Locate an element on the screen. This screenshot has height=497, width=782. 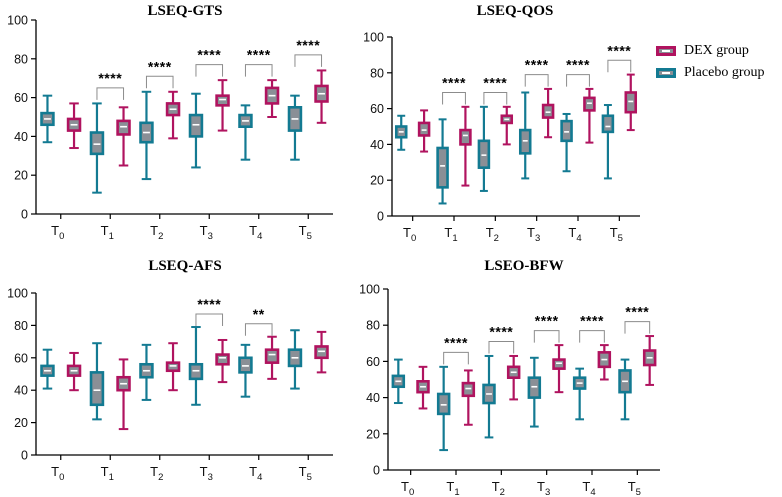
legend-label-dex: DEX group is located at coordinates (716, 50).